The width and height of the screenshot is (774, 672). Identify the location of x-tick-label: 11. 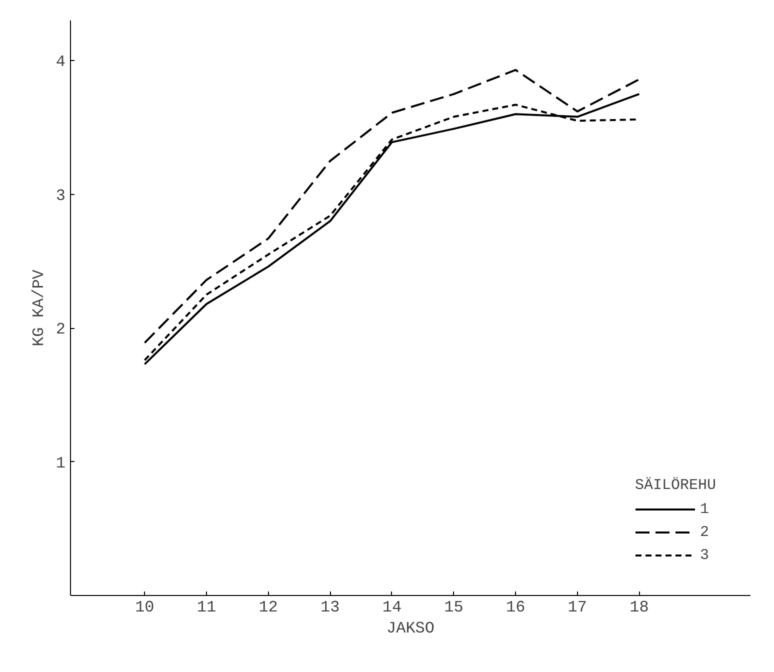
(206, 607).